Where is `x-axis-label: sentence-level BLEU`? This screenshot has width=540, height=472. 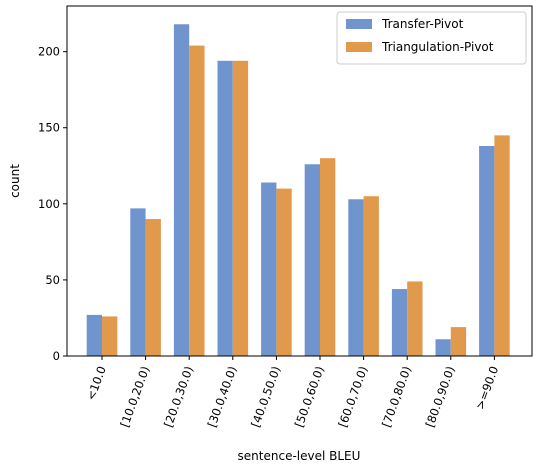
x-axis-label: sentence-level BLEU is located at coordinates (299, 456).